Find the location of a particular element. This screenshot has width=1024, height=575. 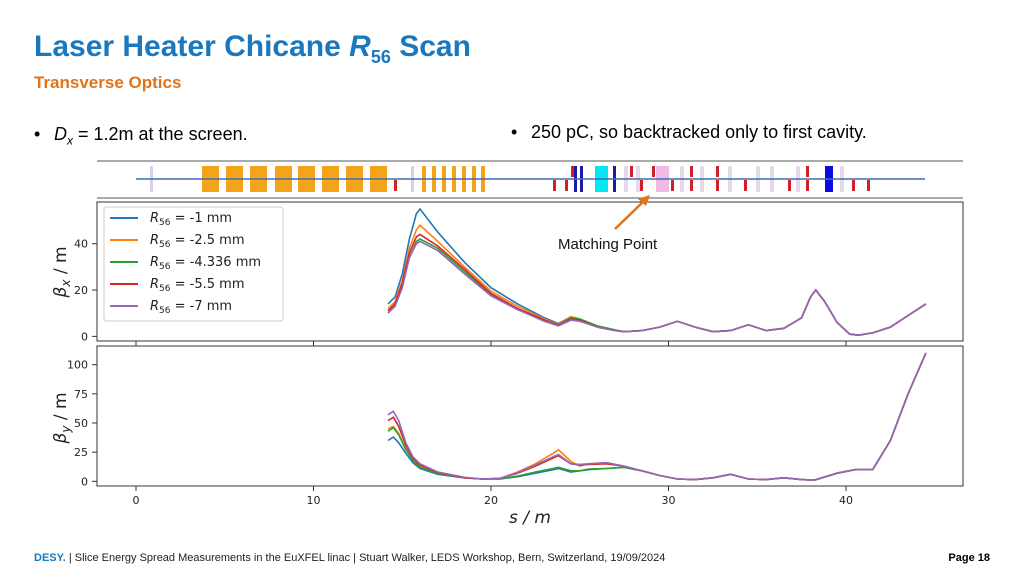

title-subscript: 56 is located at coordinates (380, 57).